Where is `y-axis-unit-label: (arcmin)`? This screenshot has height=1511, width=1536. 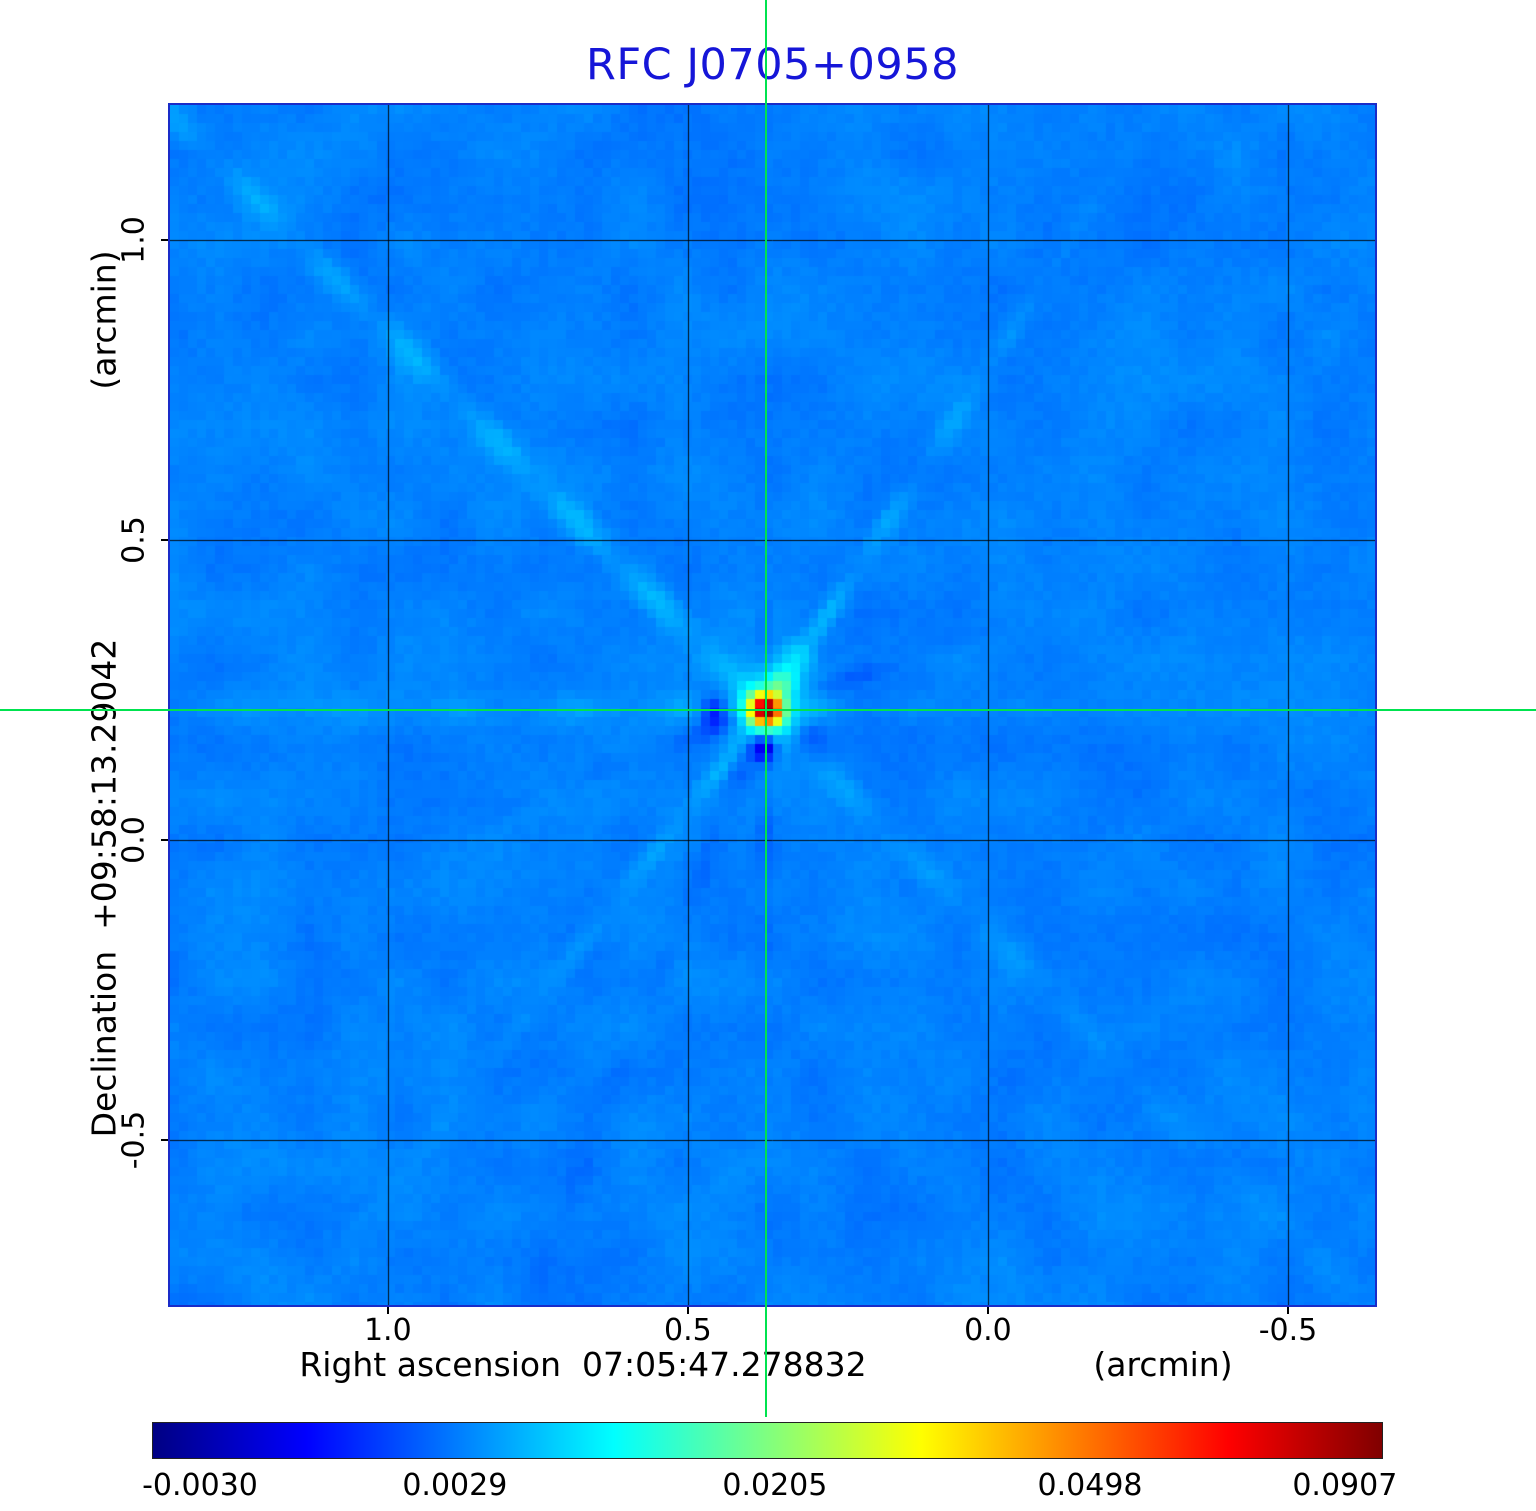 y-axis-unit-label: (arcmin) is located at coordinates (104, 320).